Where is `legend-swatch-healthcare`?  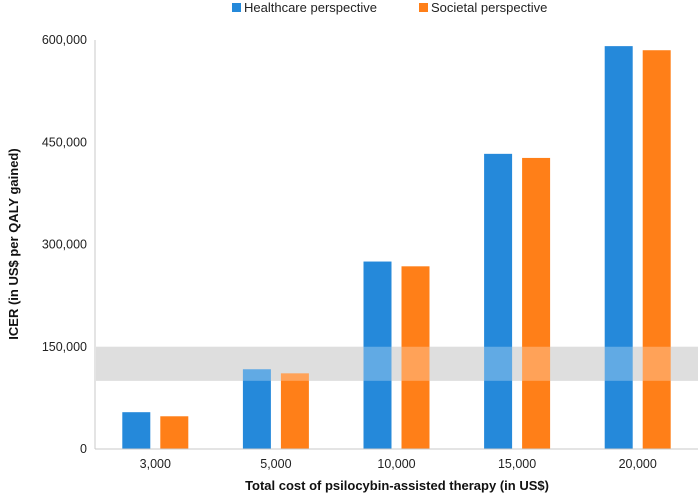 legend-swatch-healthcare is located at coordinates (236, 7).